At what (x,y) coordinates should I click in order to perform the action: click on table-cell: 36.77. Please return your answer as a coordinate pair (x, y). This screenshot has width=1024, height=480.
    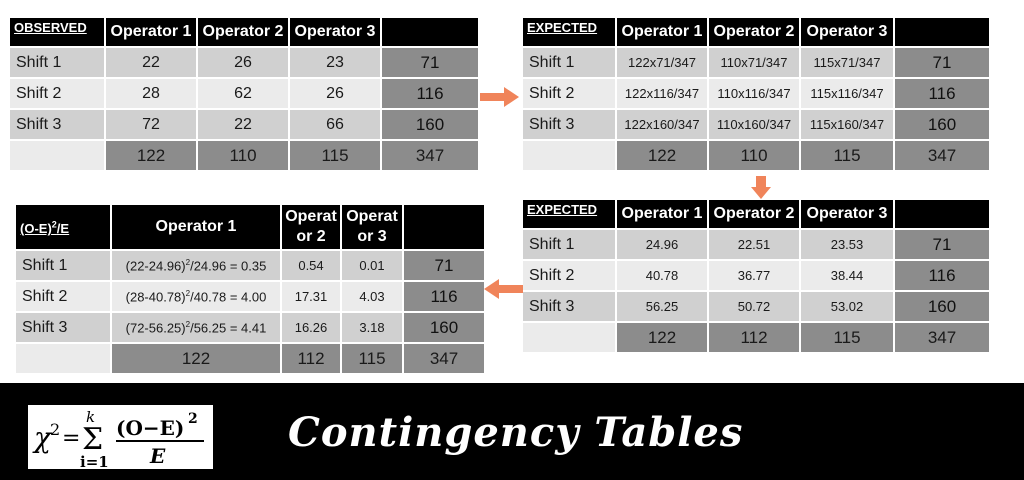
    Looking at the image, I should click on (755, 276).